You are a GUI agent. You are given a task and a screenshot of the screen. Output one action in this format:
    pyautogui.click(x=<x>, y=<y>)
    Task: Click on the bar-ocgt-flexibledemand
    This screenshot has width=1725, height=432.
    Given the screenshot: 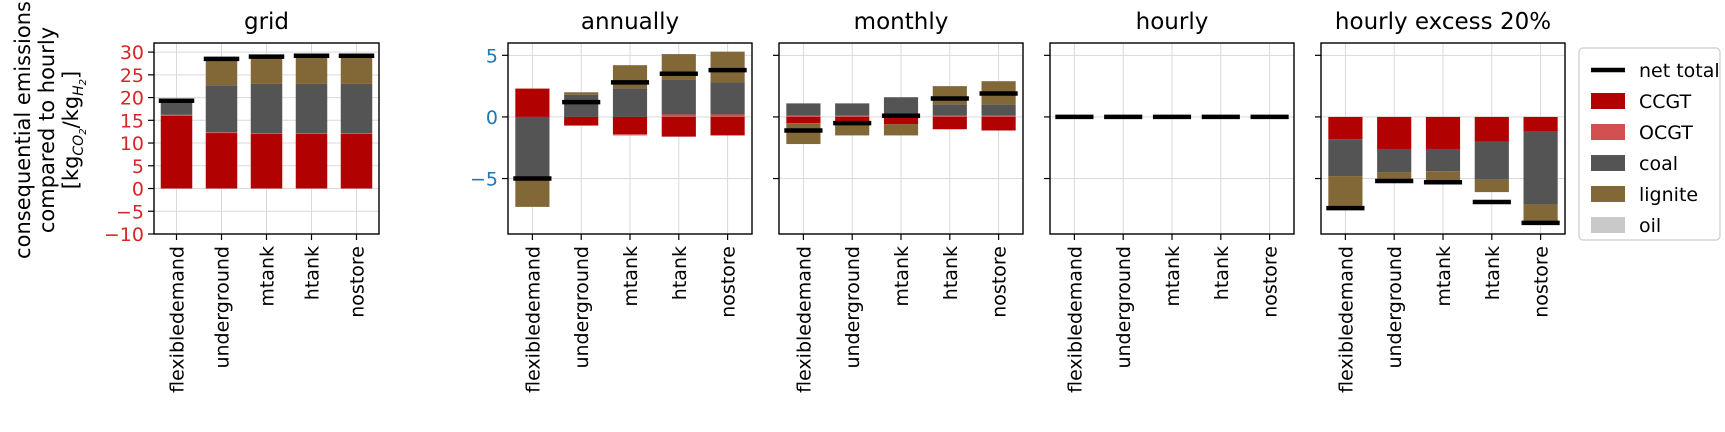 What is the action you would take?
    pyautogui.click(x=176, y=115)
    